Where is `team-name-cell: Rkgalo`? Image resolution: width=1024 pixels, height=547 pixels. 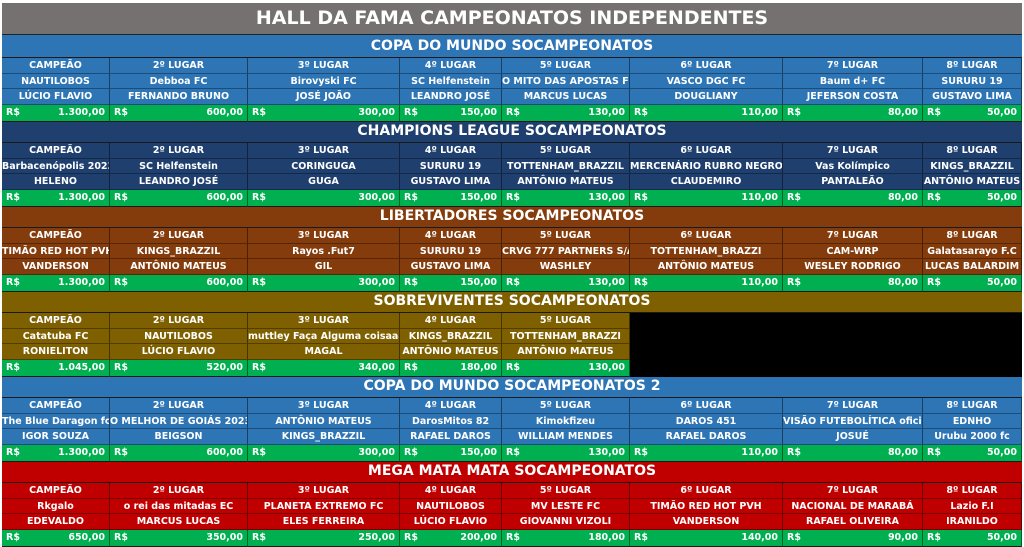 team-name-cell: Rkgalo is located at coordinates (56, 506).